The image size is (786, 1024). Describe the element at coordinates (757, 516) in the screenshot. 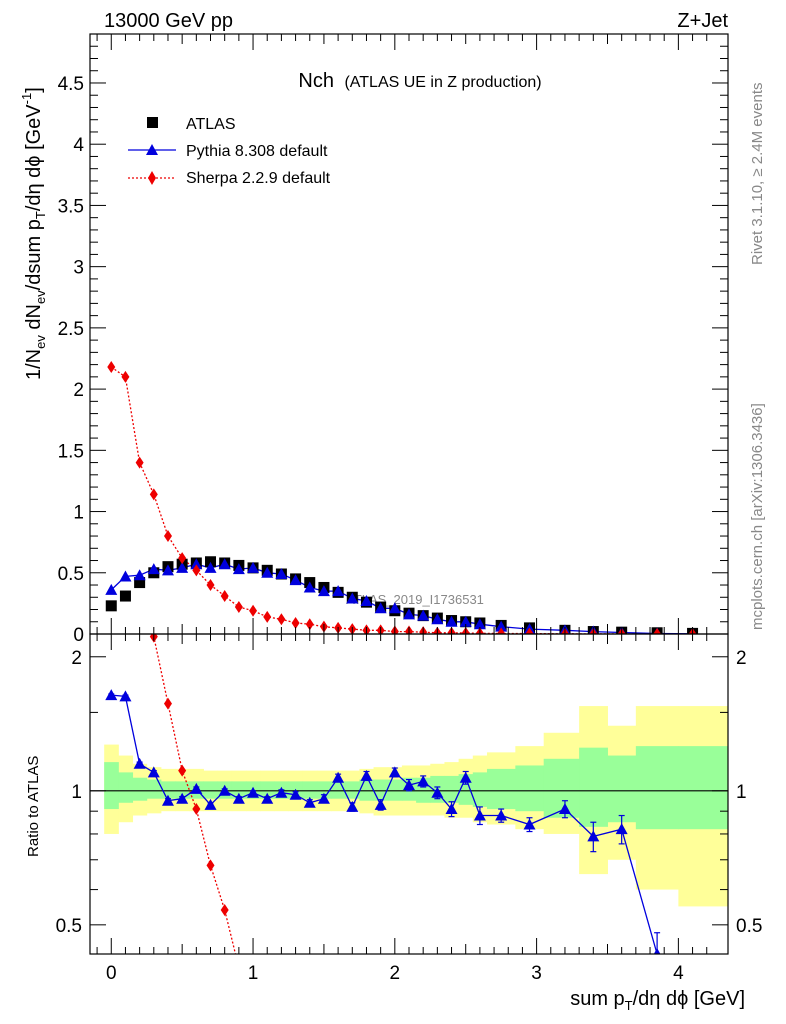

I see `mcplots-label: mcplots.cern.ch [arXiv:1306.3436]` at that location.